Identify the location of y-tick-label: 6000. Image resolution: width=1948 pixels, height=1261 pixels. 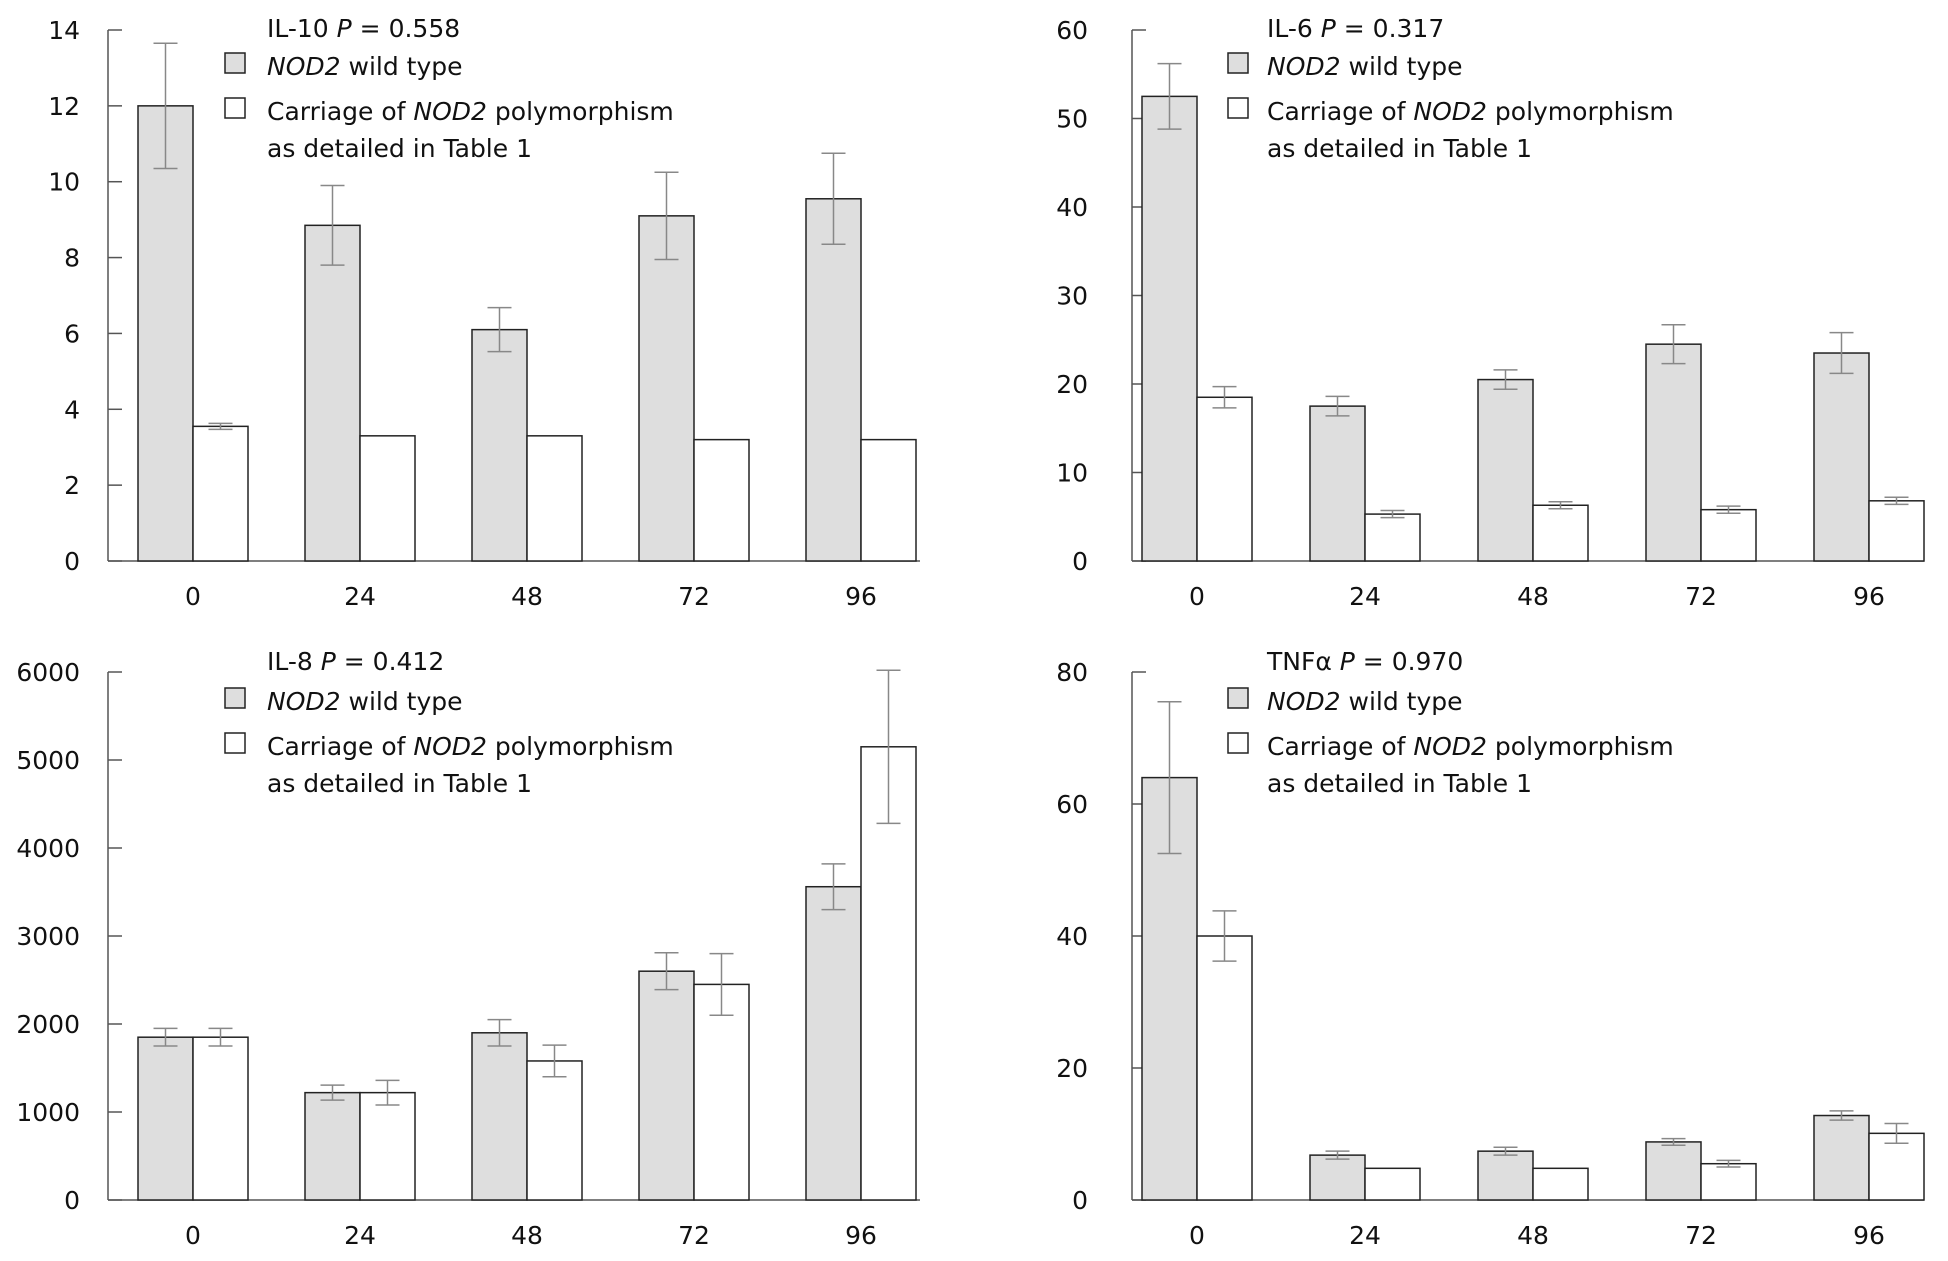
(48, 672).